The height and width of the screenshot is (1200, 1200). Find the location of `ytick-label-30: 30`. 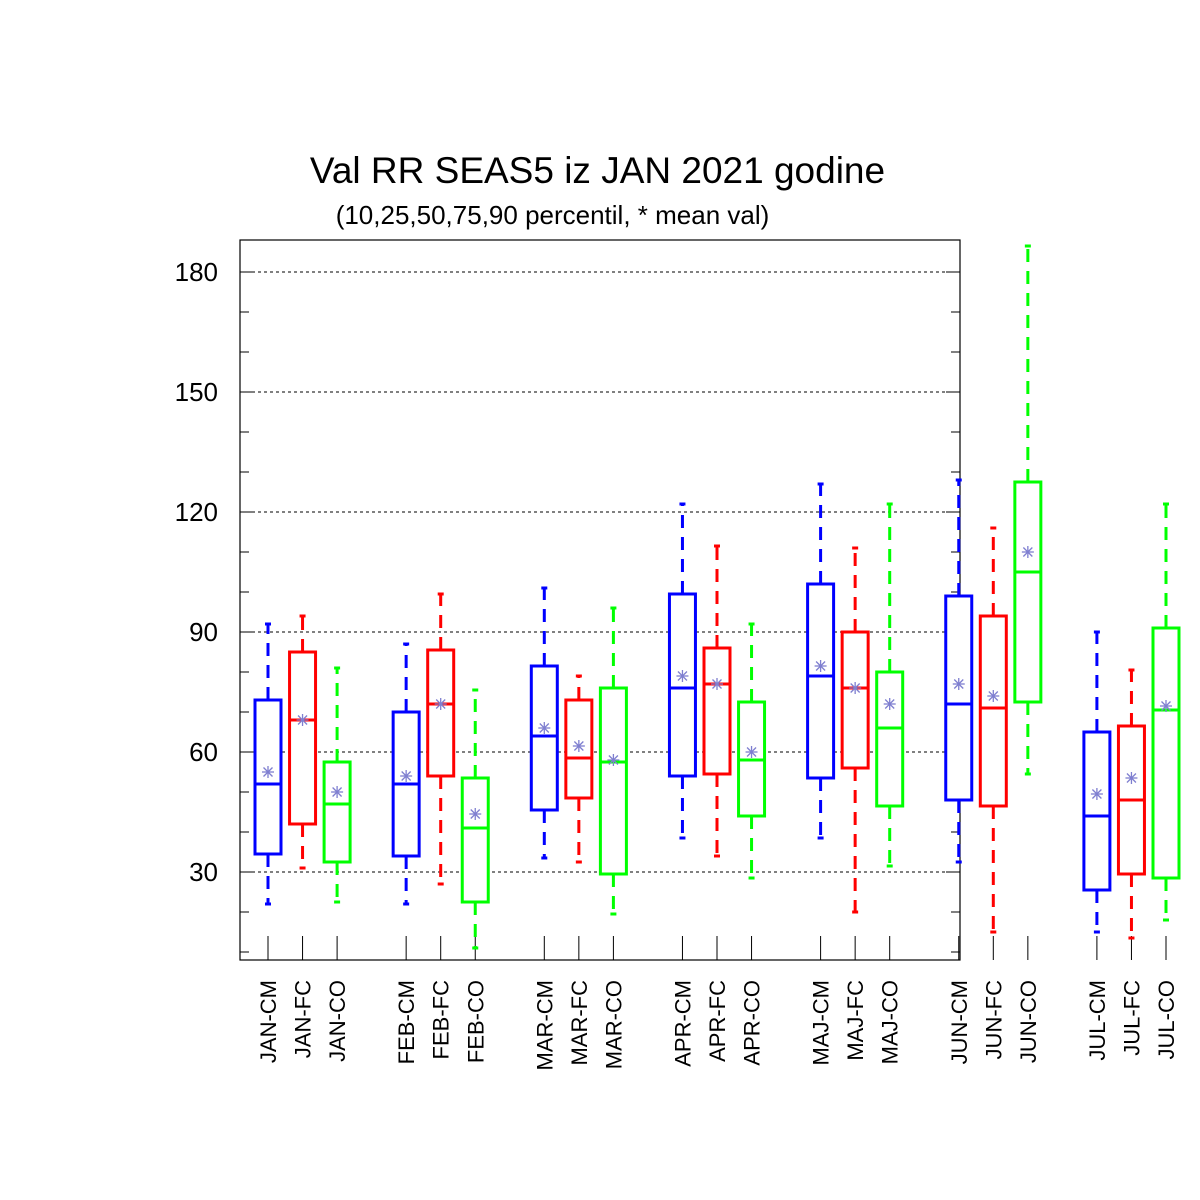

ytick-label-30: 30 is located at coordinates (203, 872).